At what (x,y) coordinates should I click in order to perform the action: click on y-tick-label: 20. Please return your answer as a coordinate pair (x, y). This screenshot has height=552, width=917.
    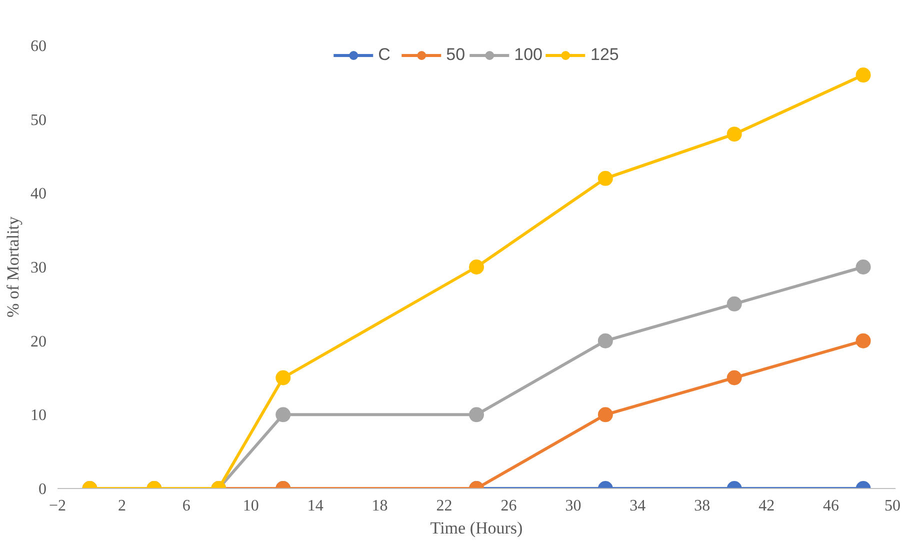
    Looking at the image, I should click on (38, 341).